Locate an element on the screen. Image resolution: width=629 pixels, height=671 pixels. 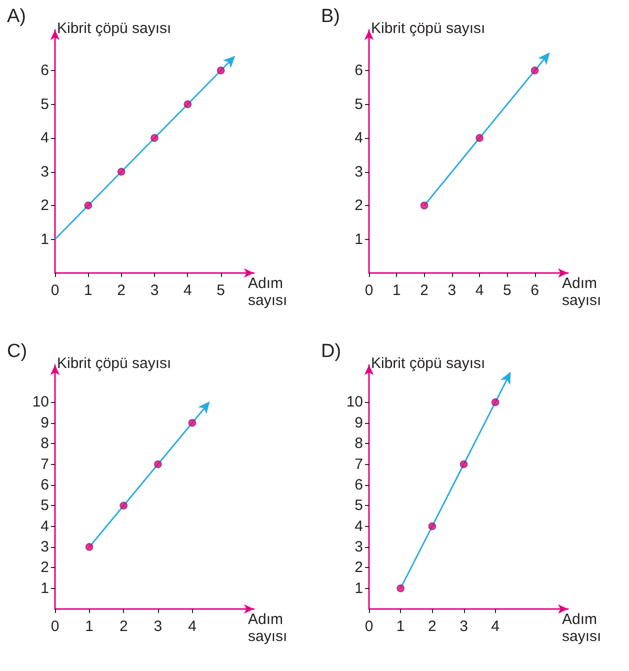
x-tick-label: 6 is located at coordinates (535, 290).